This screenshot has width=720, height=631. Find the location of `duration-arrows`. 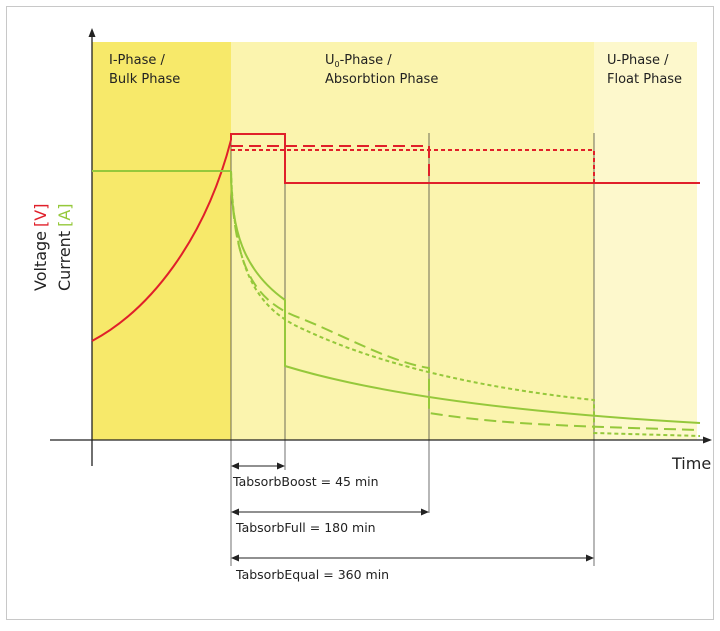

duration-arrows is located at coordinates (412, 512).